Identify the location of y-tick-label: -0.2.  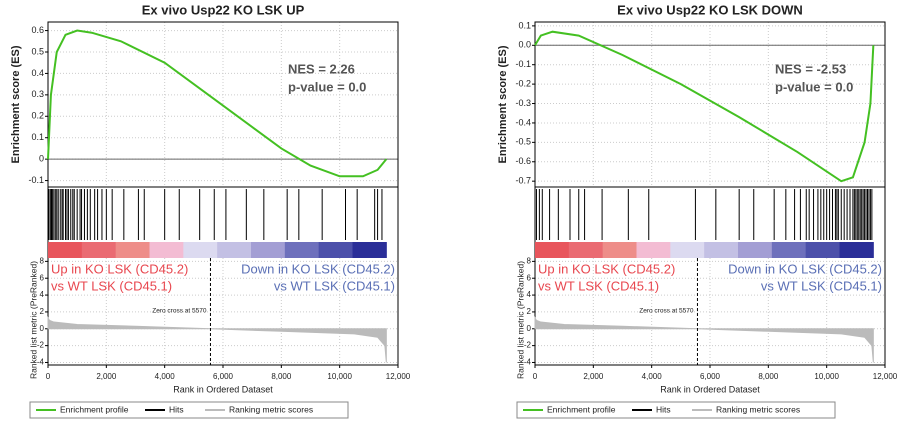
(523, 83).